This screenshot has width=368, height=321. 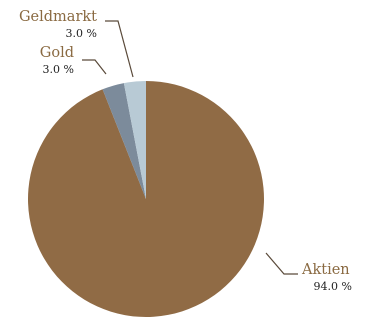 I want to click on slice-value-geldmarkt: 3.0 %, so click(x=81, y=33).